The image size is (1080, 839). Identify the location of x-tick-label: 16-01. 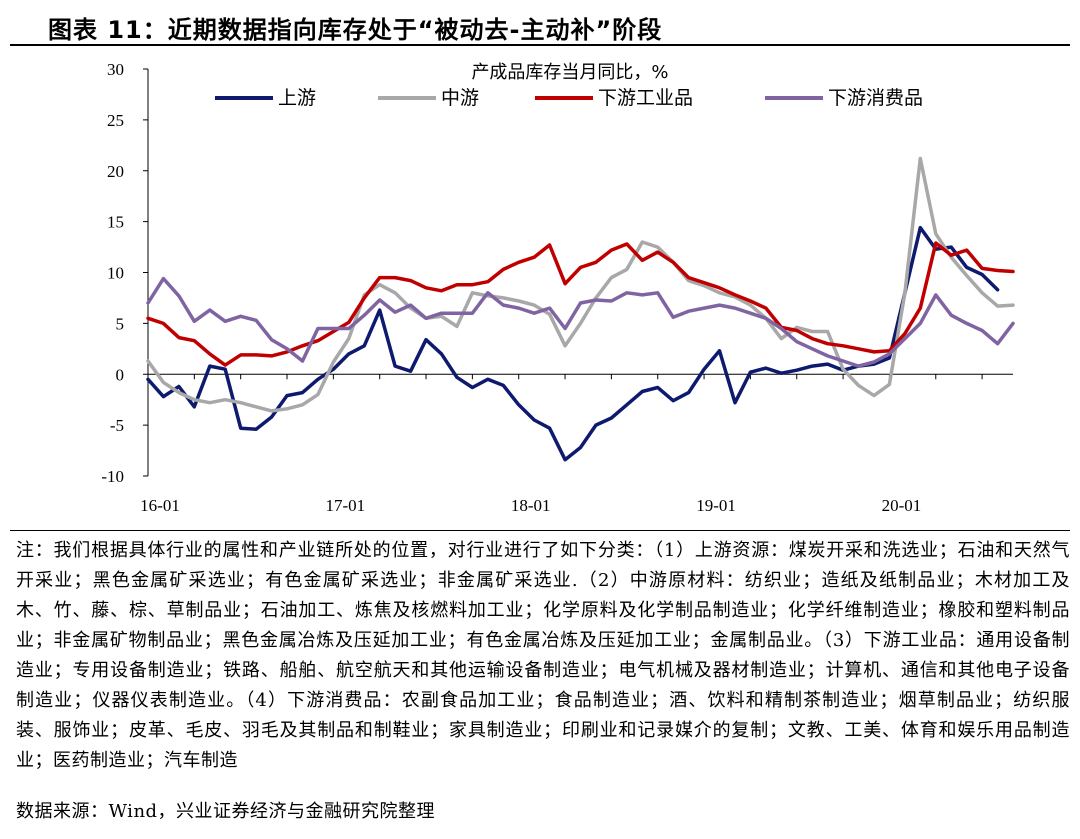
(160, 505).